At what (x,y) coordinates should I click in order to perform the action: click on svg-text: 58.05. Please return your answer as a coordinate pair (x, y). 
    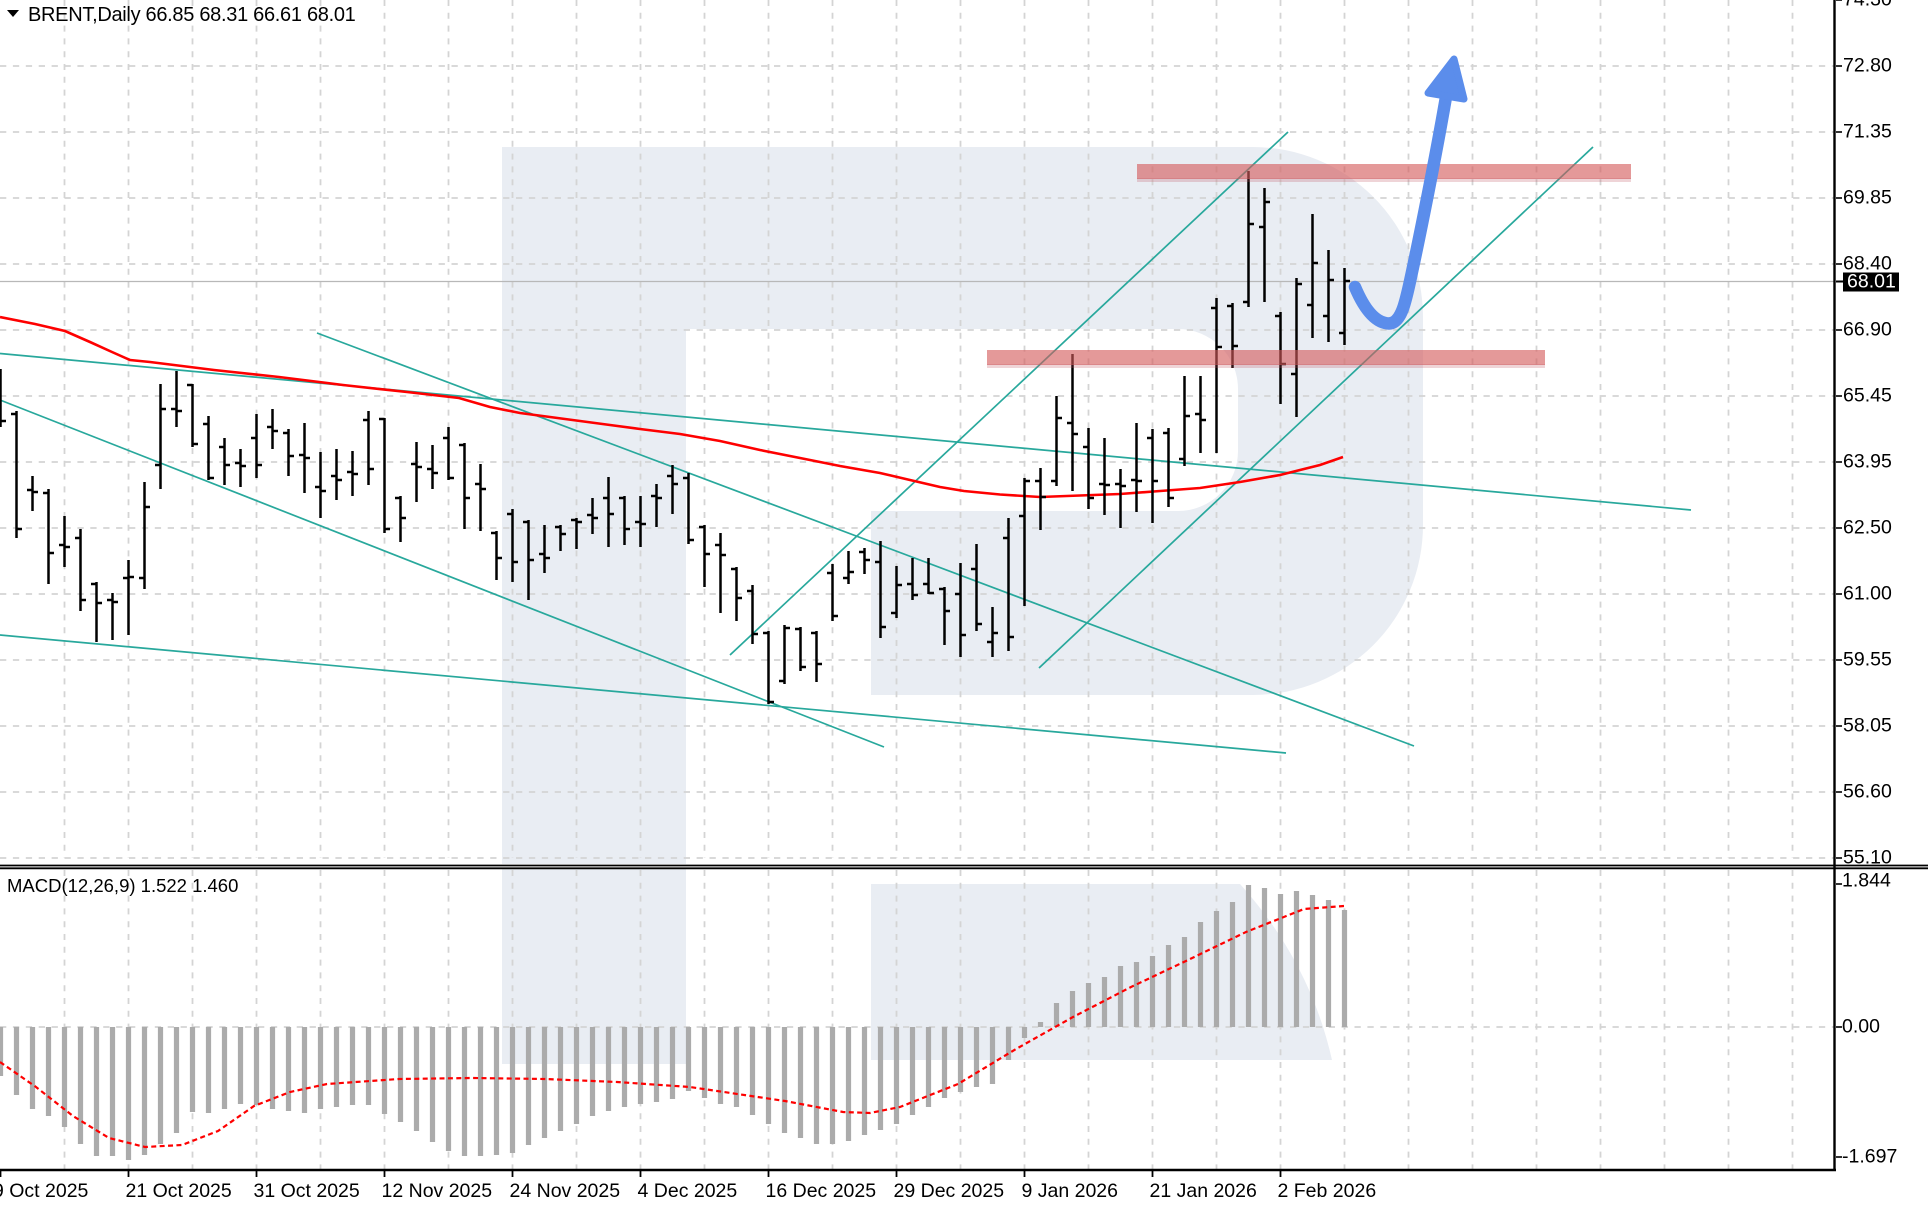
    Looking at the image, I should click on (1867, 726).